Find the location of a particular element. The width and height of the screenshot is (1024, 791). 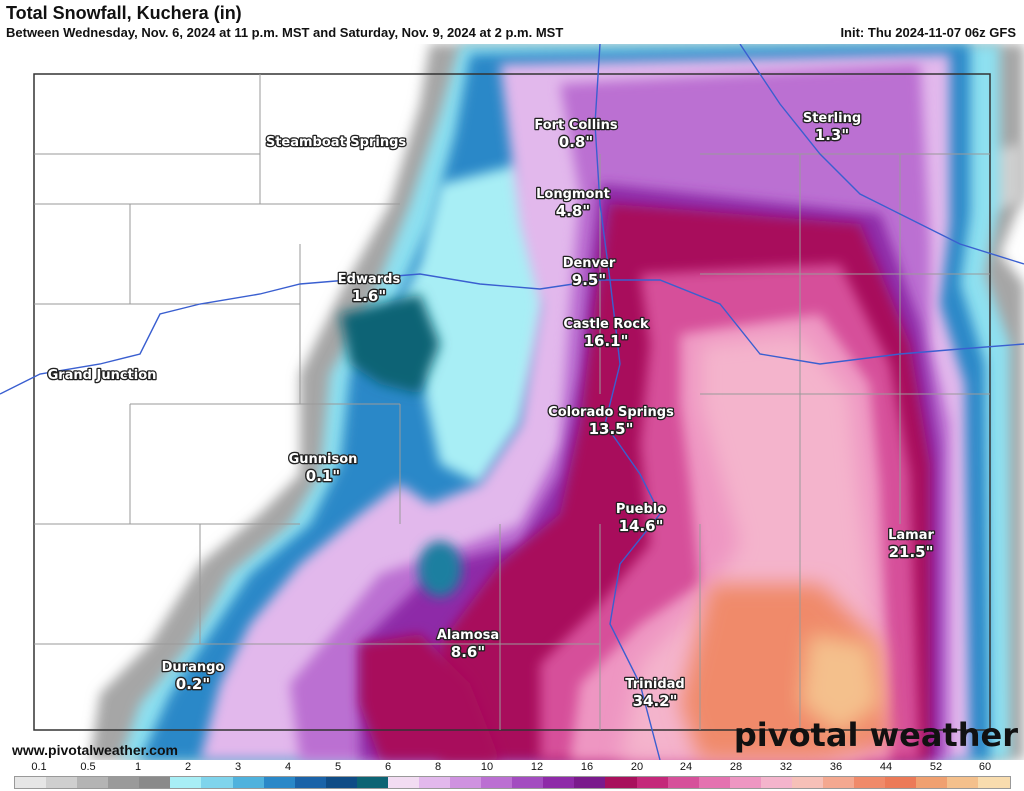

legend-bar is located at coordinates (512, 782).